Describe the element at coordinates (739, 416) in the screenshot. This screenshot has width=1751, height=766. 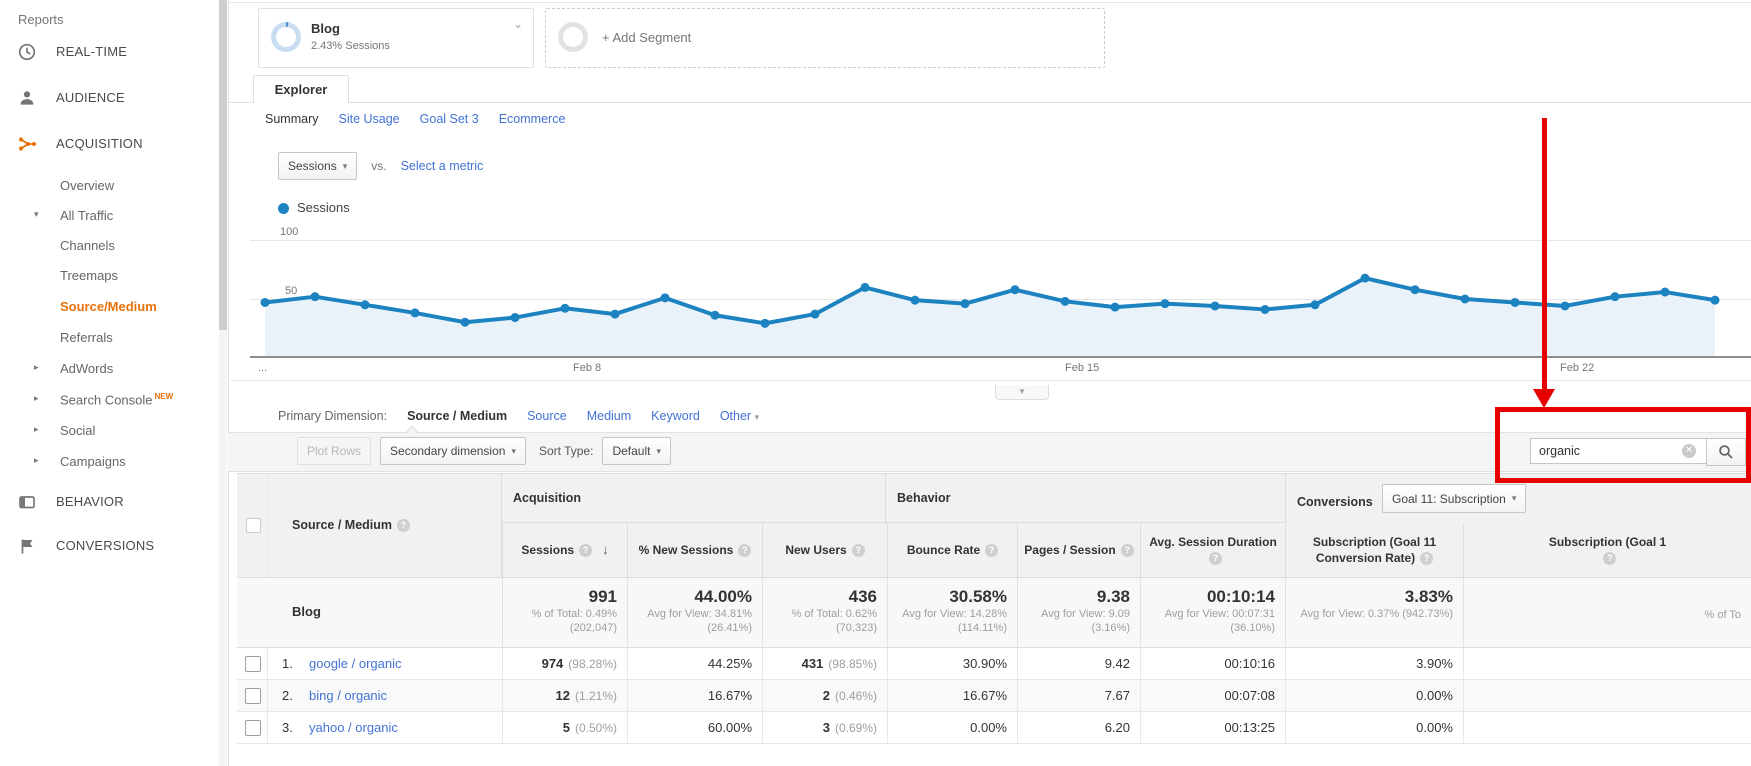
I see `dimension-other-dropdown: Other ▾` at that location.